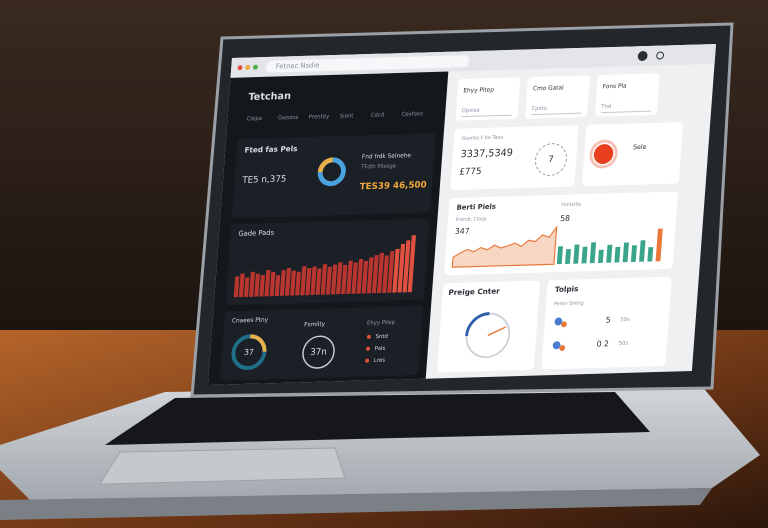 The image size is (768, 528). I want to click on label: Pener Sntrig, so click(569, 303).